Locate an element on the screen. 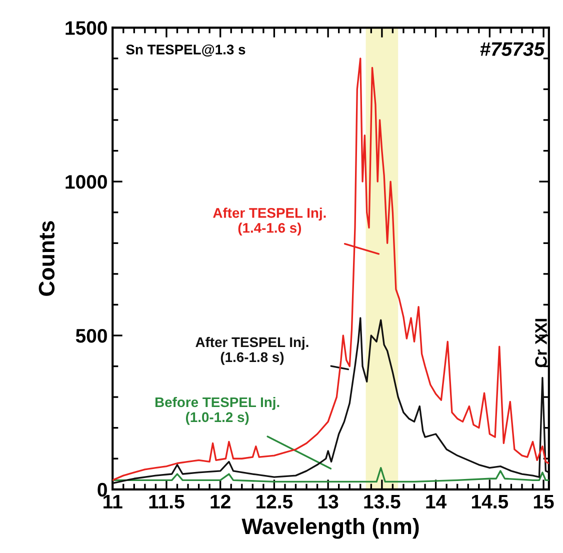  line-series is located at coordinates (330, 475).